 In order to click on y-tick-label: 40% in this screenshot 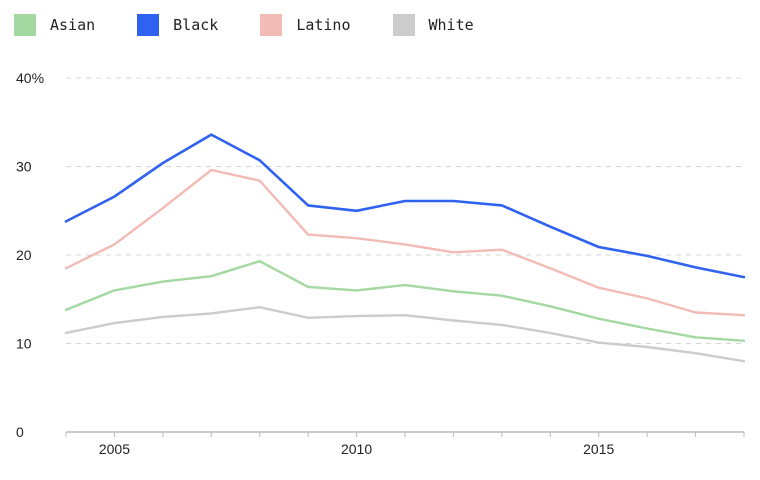, I will do `click(30, 78)`.